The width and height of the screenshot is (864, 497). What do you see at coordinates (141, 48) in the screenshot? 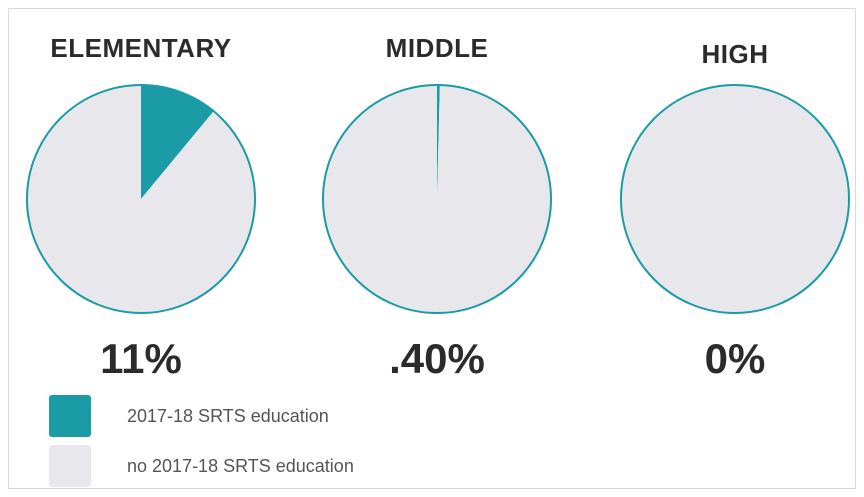
I see `pie-title-elementary: ELEMENTARY` at bounding box center [141, 48].